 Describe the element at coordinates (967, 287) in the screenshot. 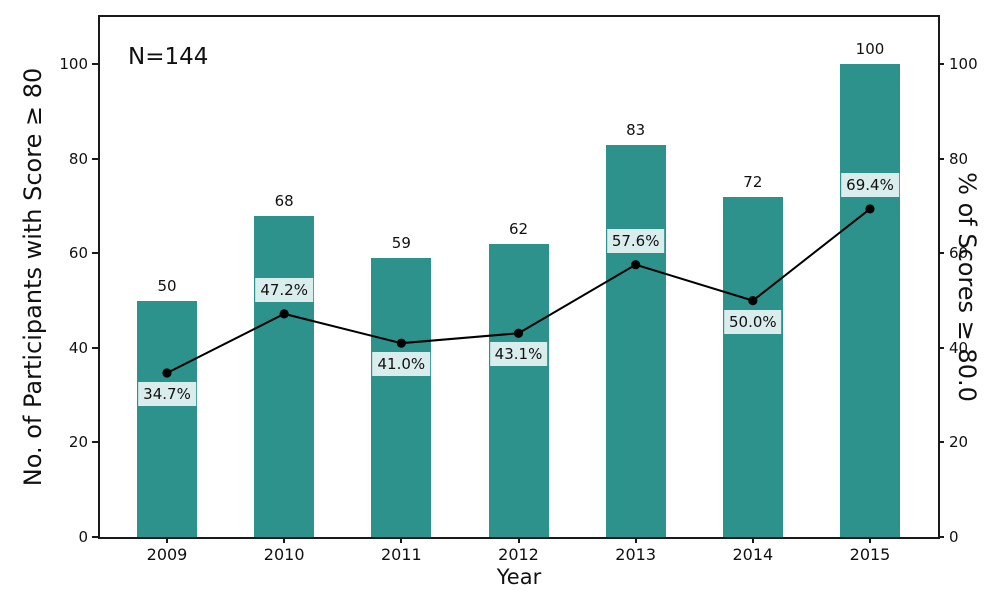

I see `y-axis-label-right: % of Scores ≥ 80.0` at that location.